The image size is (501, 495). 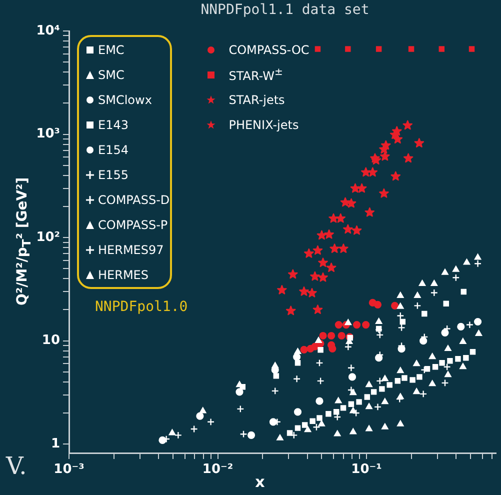 I want to click on legend-title: NNPDFpol1.0, so click(x=141, y=307).